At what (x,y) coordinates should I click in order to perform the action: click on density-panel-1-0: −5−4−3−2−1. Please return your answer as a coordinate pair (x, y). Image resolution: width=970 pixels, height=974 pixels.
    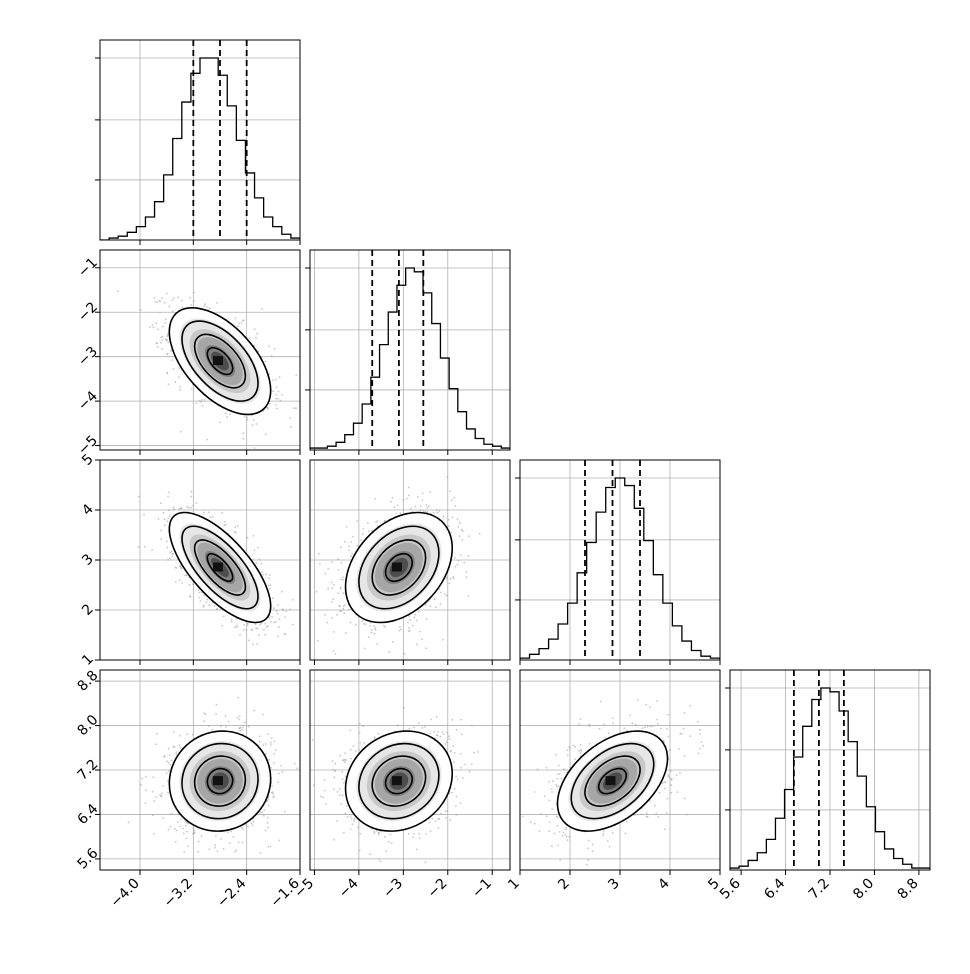
    Looking at the image, I should click on (187, 354).